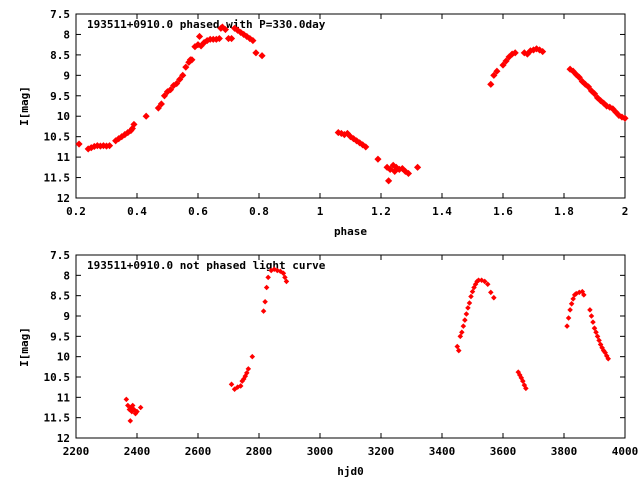 This screenshot has height=480, width=640. What do you see at coordinates (625, 211) in the screenshot?
I see `x-tick-label: 2` at bounding box center [625, 211].